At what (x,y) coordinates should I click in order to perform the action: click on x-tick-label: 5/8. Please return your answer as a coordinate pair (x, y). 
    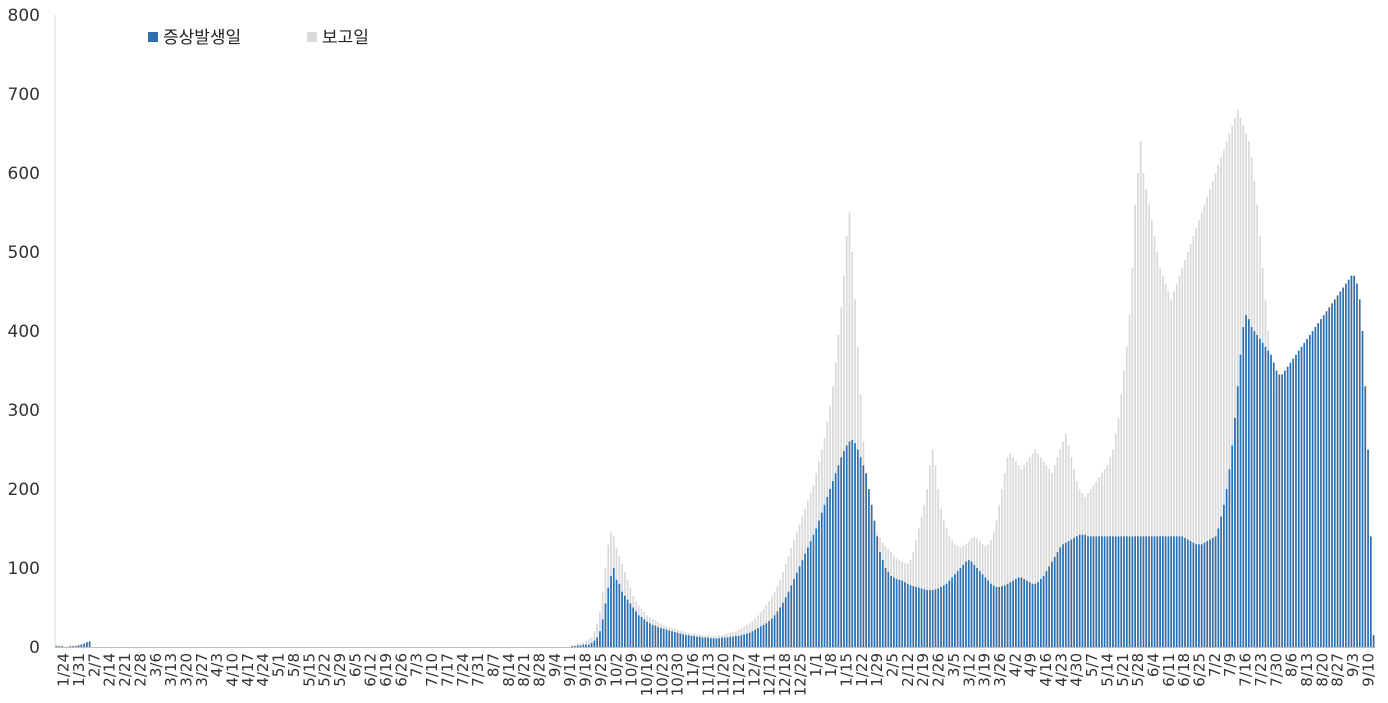
    Looking at the image, I should click on (294, 665).